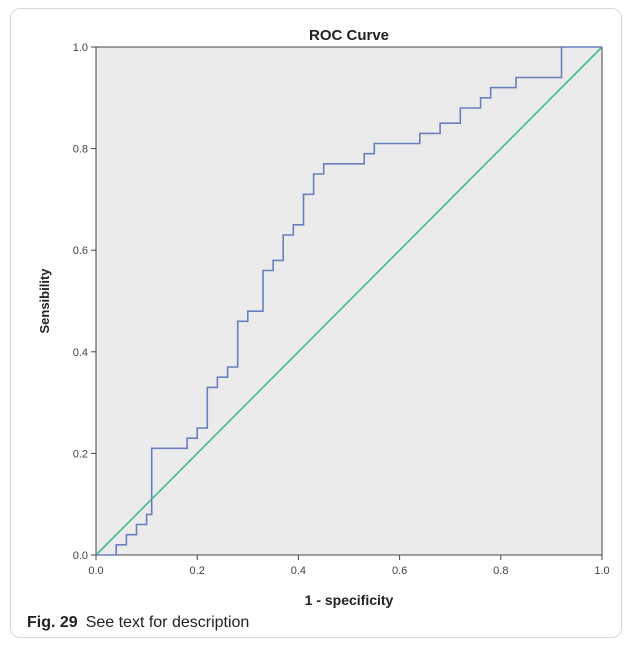 Image resolution: width=632 pixels, height=647 pixels. Describe the element at coordinates (95, 571) in the screenshot. I see `x-tick-label: 0.0` at that location.